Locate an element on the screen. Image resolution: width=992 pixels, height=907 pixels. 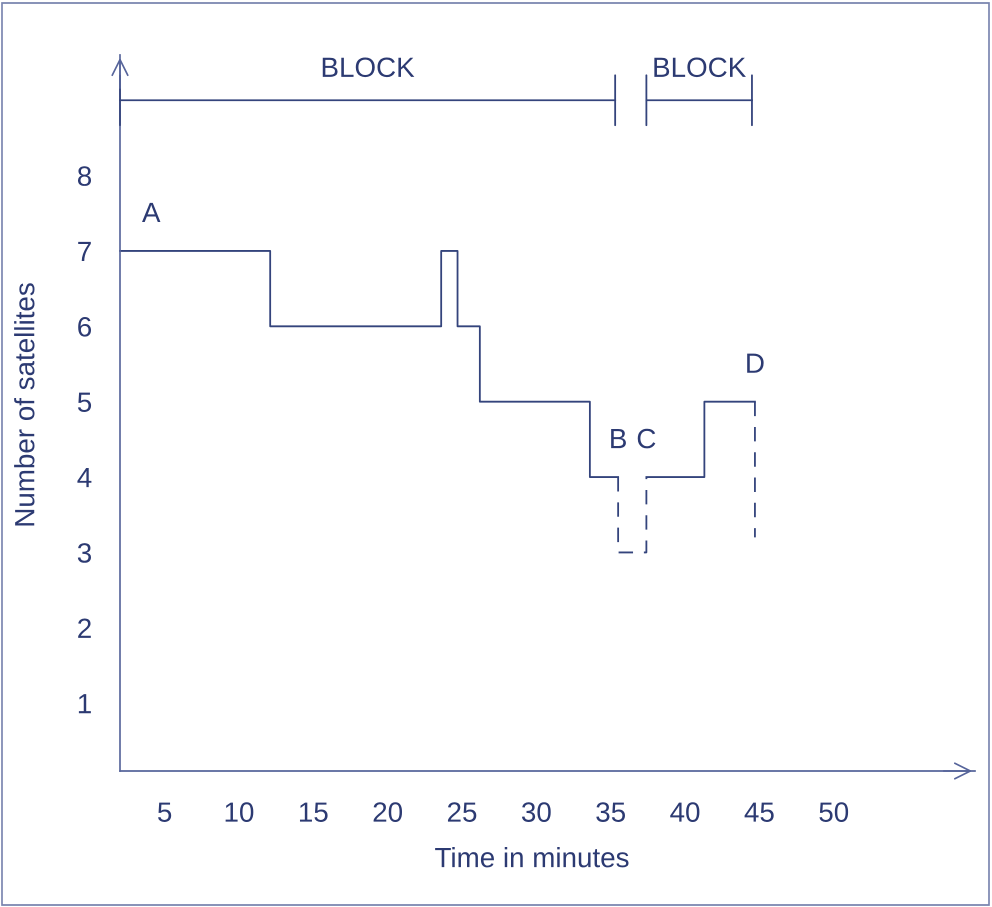
annotation: B is located at coordinates (618, 438).